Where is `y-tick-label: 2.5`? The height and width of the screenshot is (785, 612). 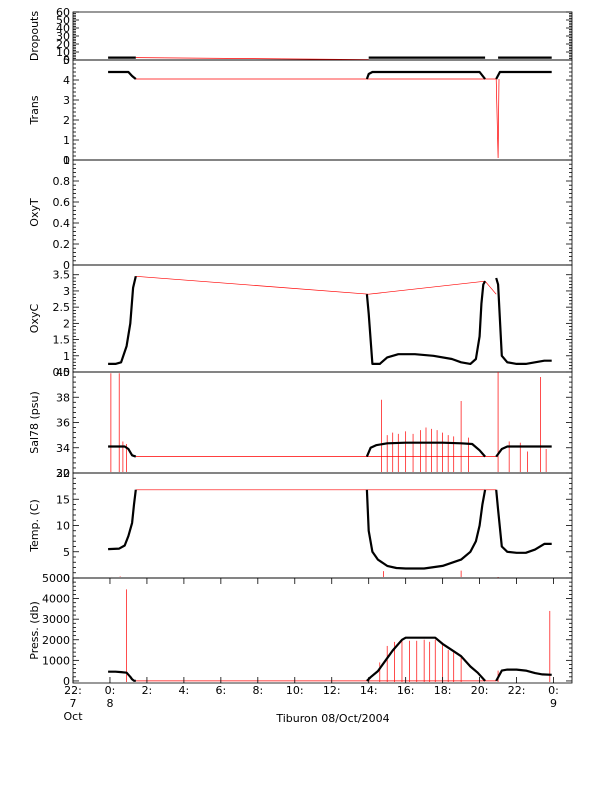
y-tick-label: 2.5 is located at coordinates (62, 307).